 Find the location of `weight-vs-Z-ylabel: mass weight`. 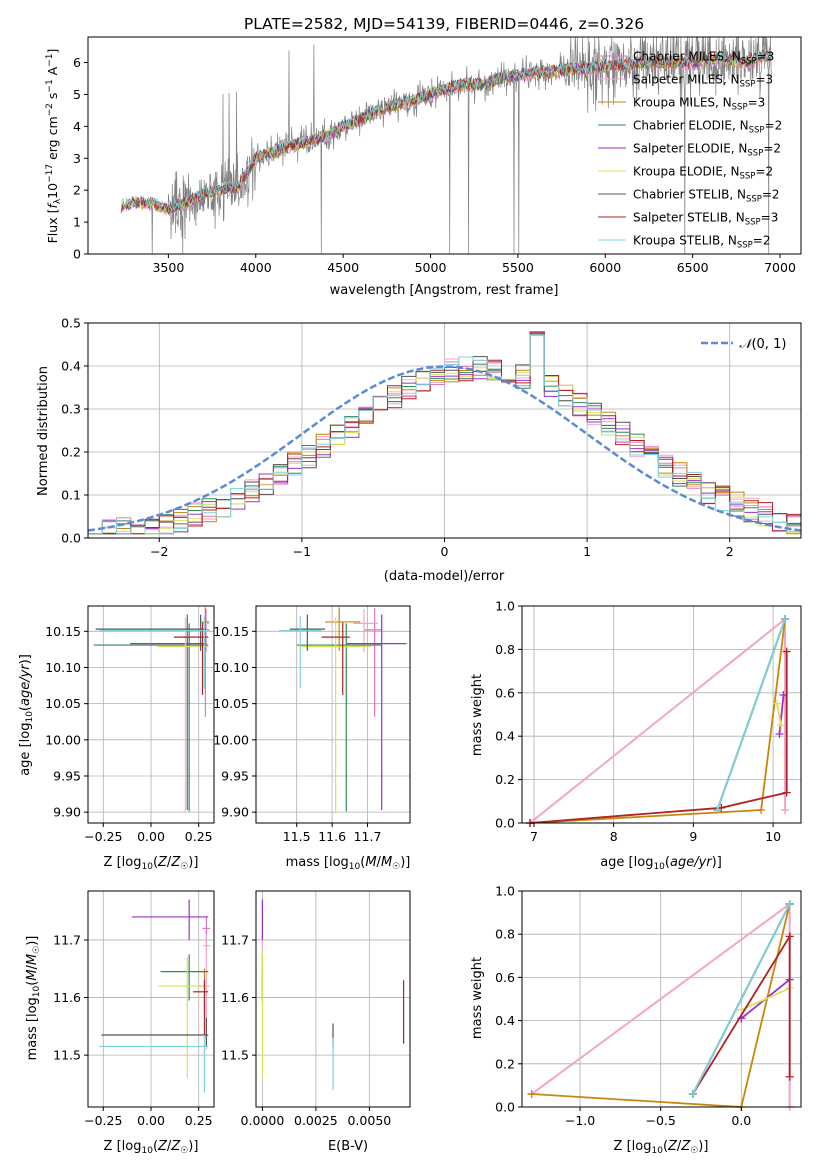

weight-vs-Z-ylabel: mass weight is located at coordinates (477, 998).